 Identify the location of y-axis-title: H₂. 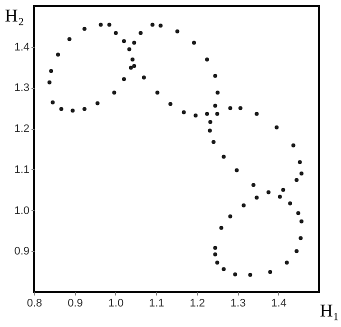
(14, 16).